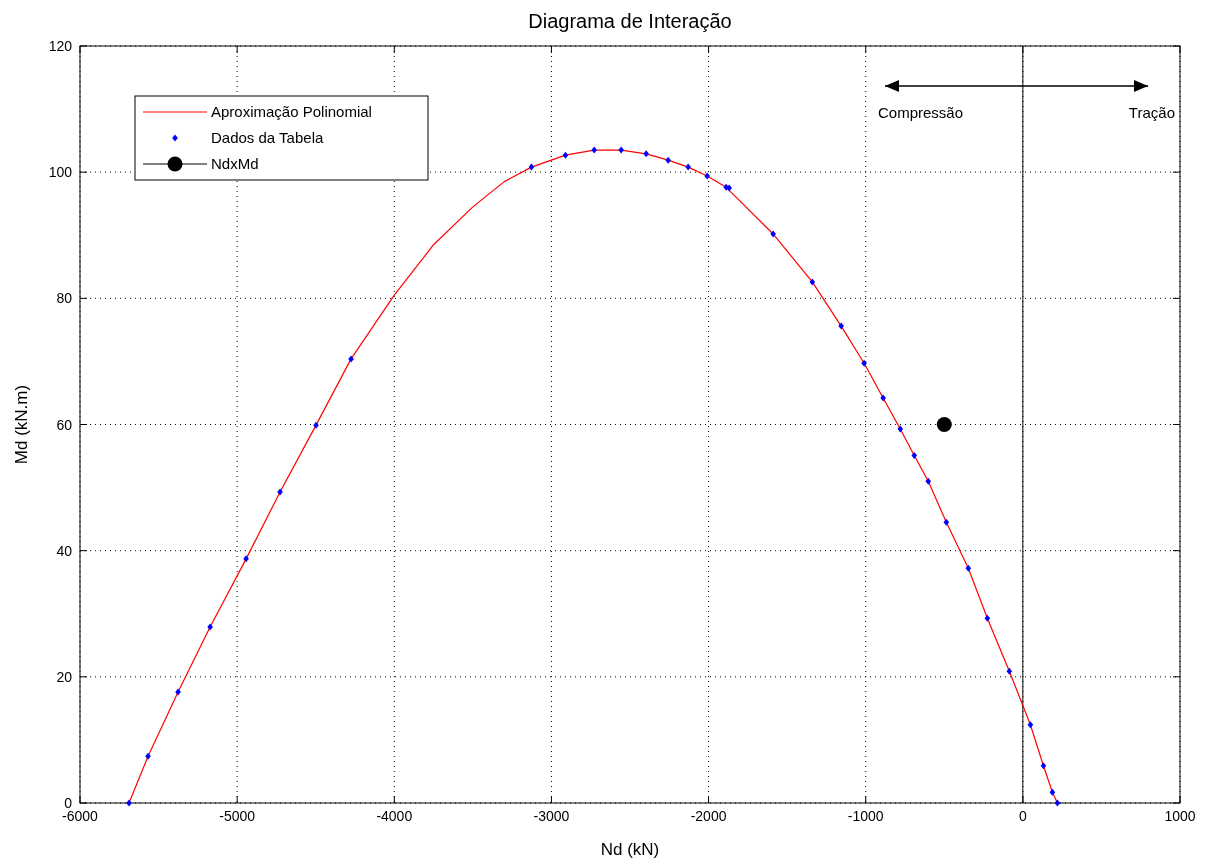 Image resolution: width=1205 pixels, height=865 pixels. What do you see at coordinates (394, 816) in the screenshot?
I see `x-tick-label: -4000` at bounding box center [394, 816].